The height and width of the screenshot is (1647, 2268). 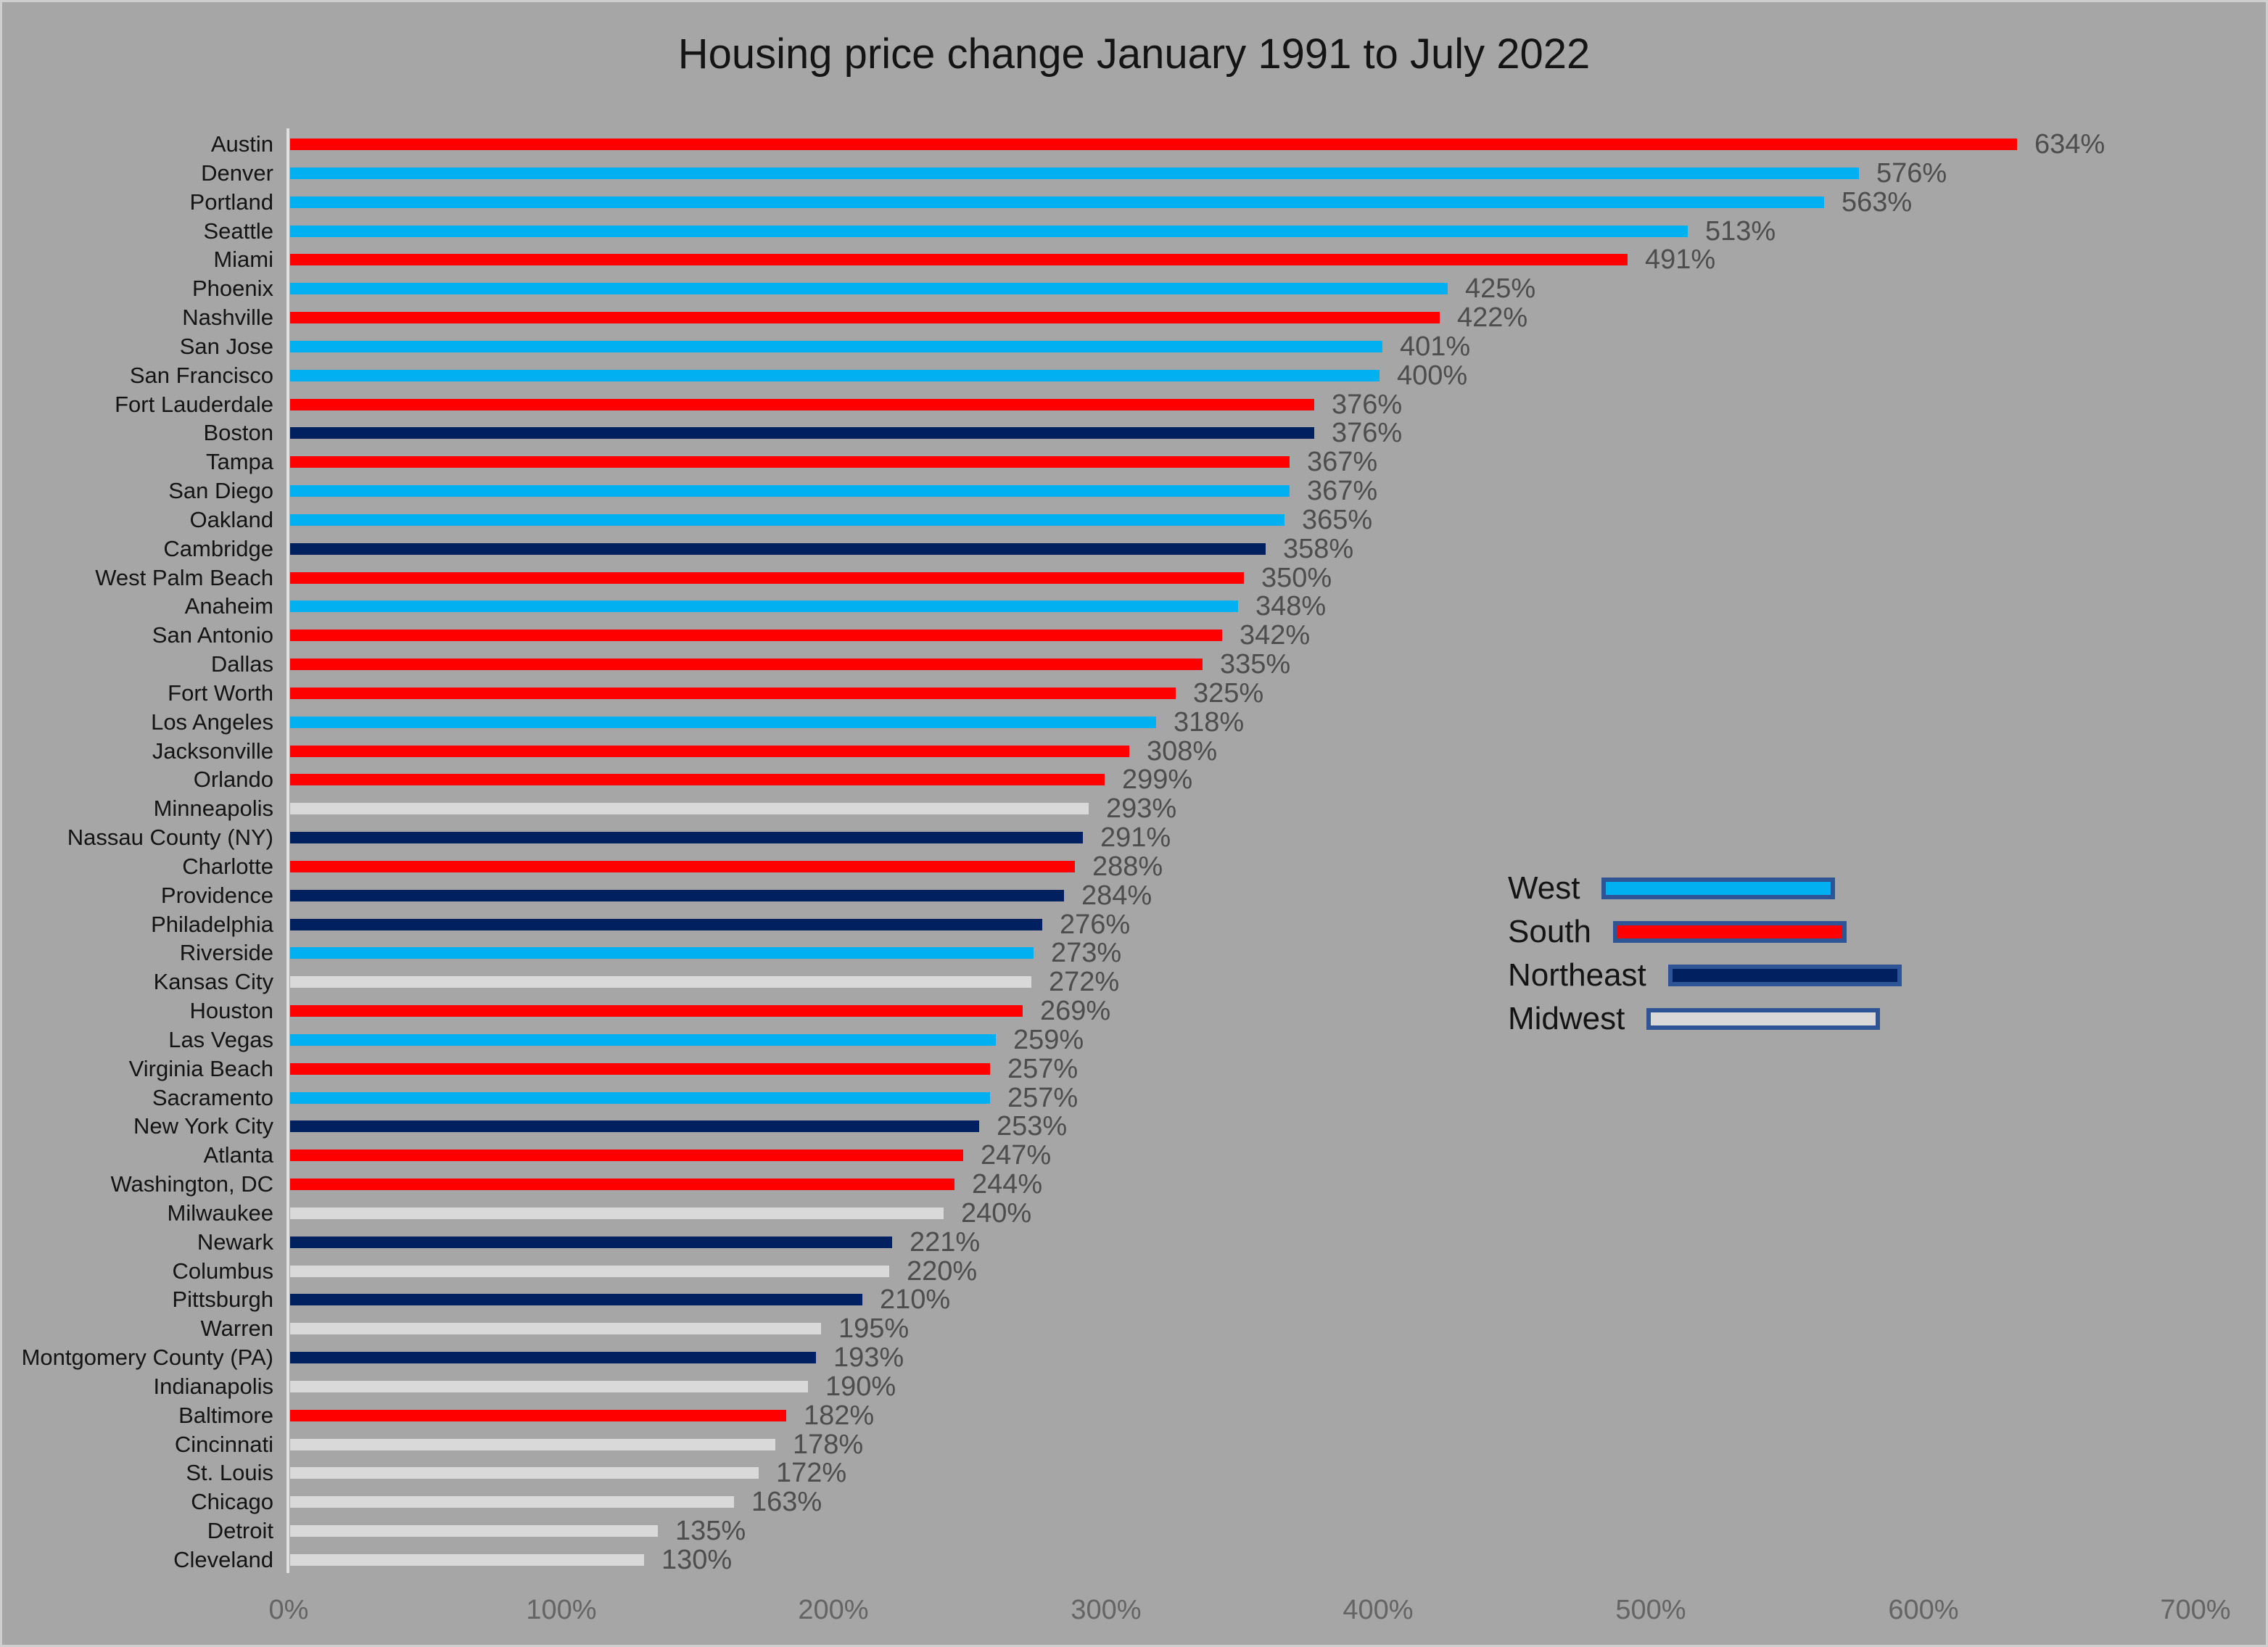 I want to click on bar-row: St. Louis 172%, so click(x=1134, y=1473).